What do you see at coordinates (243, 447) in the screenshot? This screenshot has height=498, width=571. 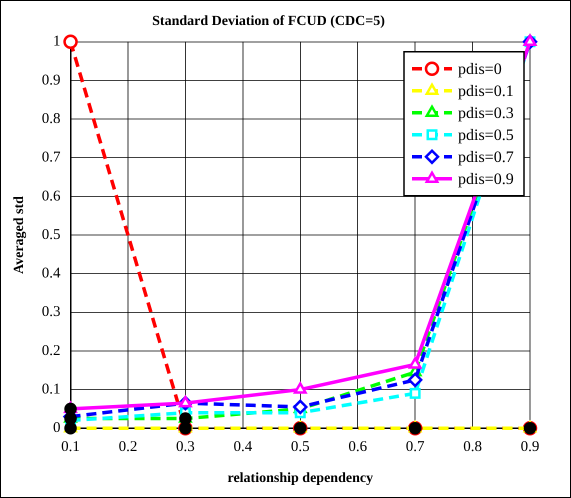 I see `x-tick-label: 0.4` at bounding box center [243, 447].